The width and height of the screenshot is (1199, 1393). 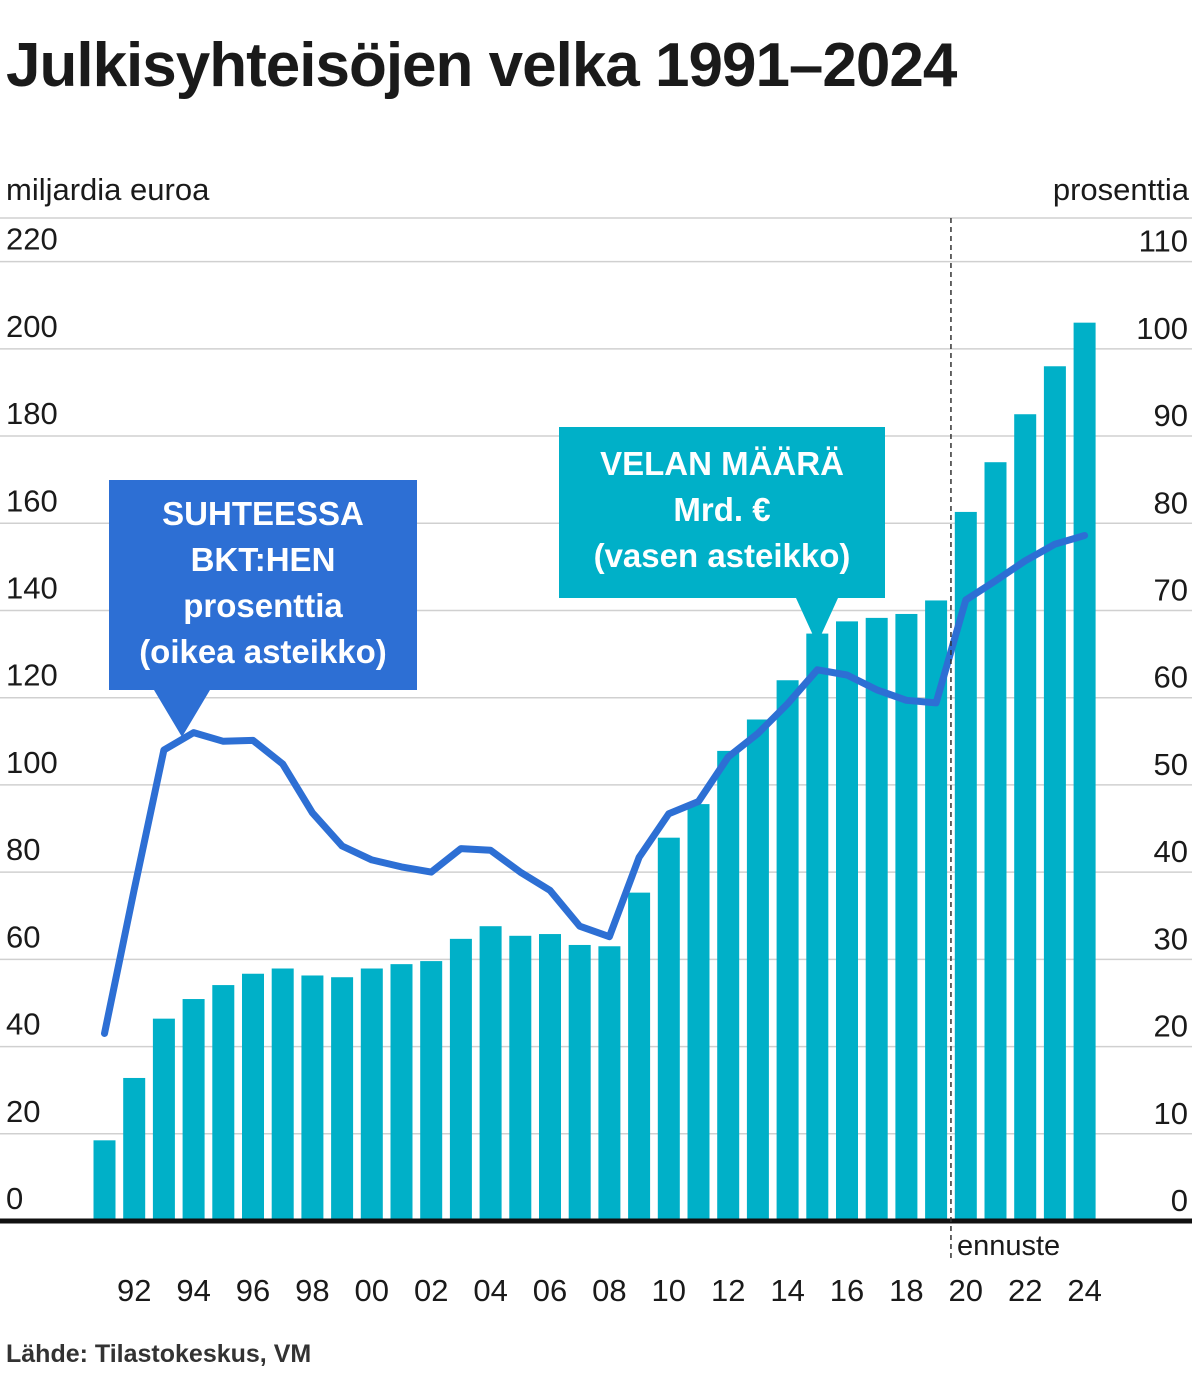 I want to click on right-tick-label: 80, so click(x=1171, y=502).